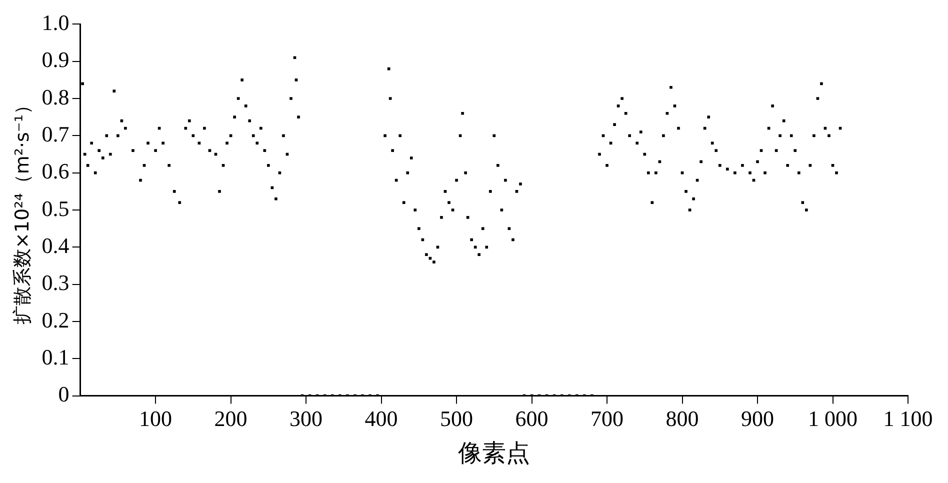 The image size is (948, 483). Describe the element at coordinates (56, 245) in the screenshot. I see `y-tick-label: 0.4` at that location.